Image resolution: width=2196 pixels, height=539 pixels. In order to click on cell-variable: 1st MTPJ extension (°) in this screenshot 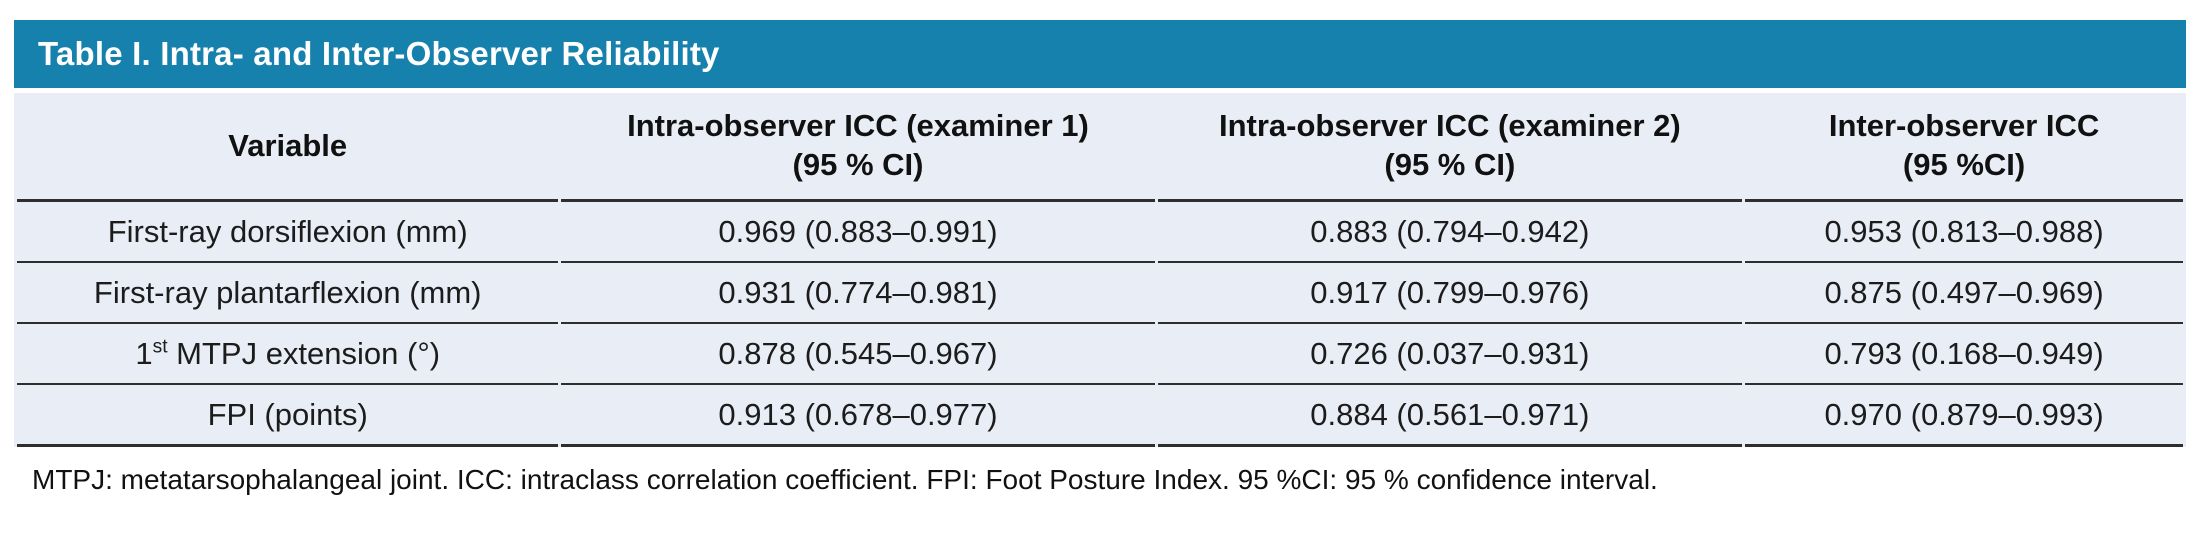, I will do `click(288, 354)`.